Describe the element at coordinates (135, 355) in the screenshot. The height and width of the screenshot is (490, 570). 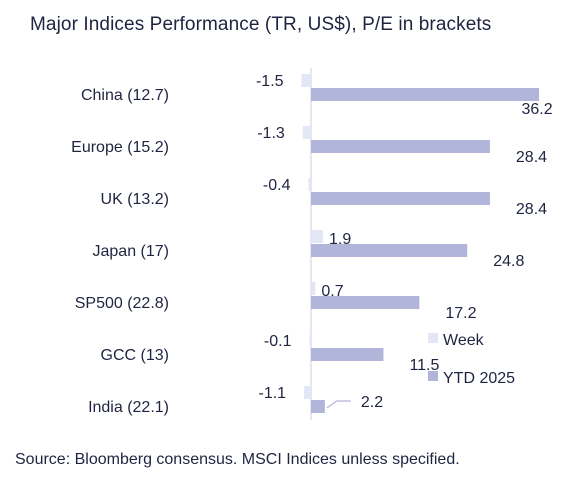
I see `category-label: GCC (13)` at that location.